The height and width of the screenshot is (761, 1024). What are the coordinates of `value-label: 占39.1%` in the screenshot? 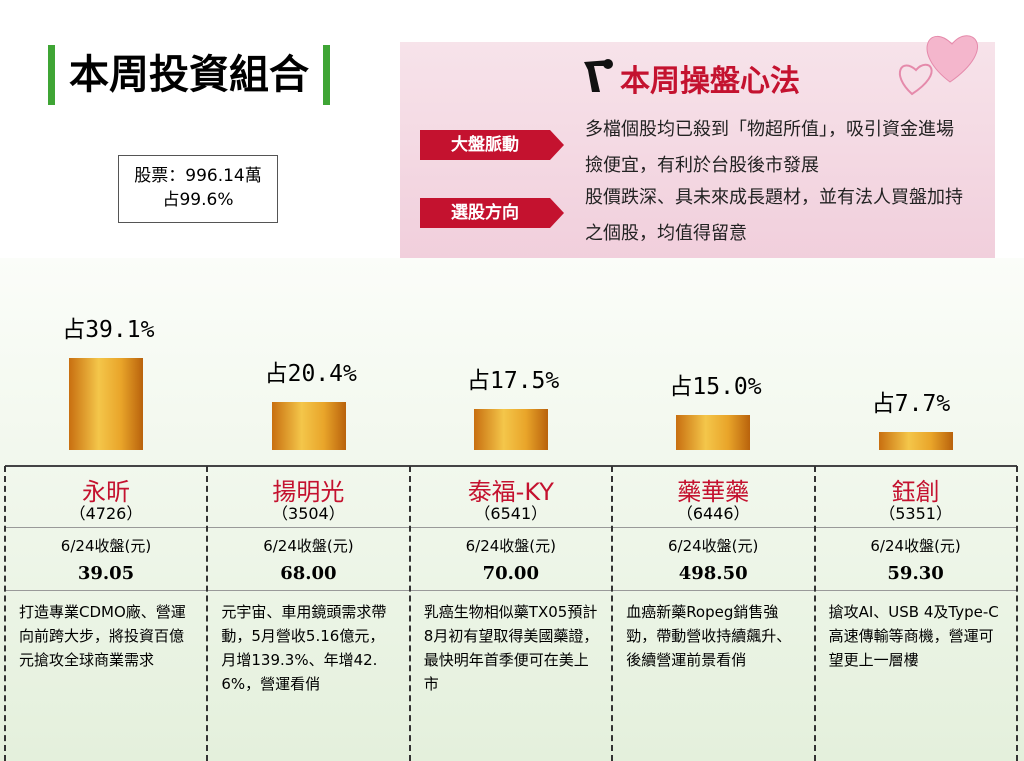 It's located at (108, 330).